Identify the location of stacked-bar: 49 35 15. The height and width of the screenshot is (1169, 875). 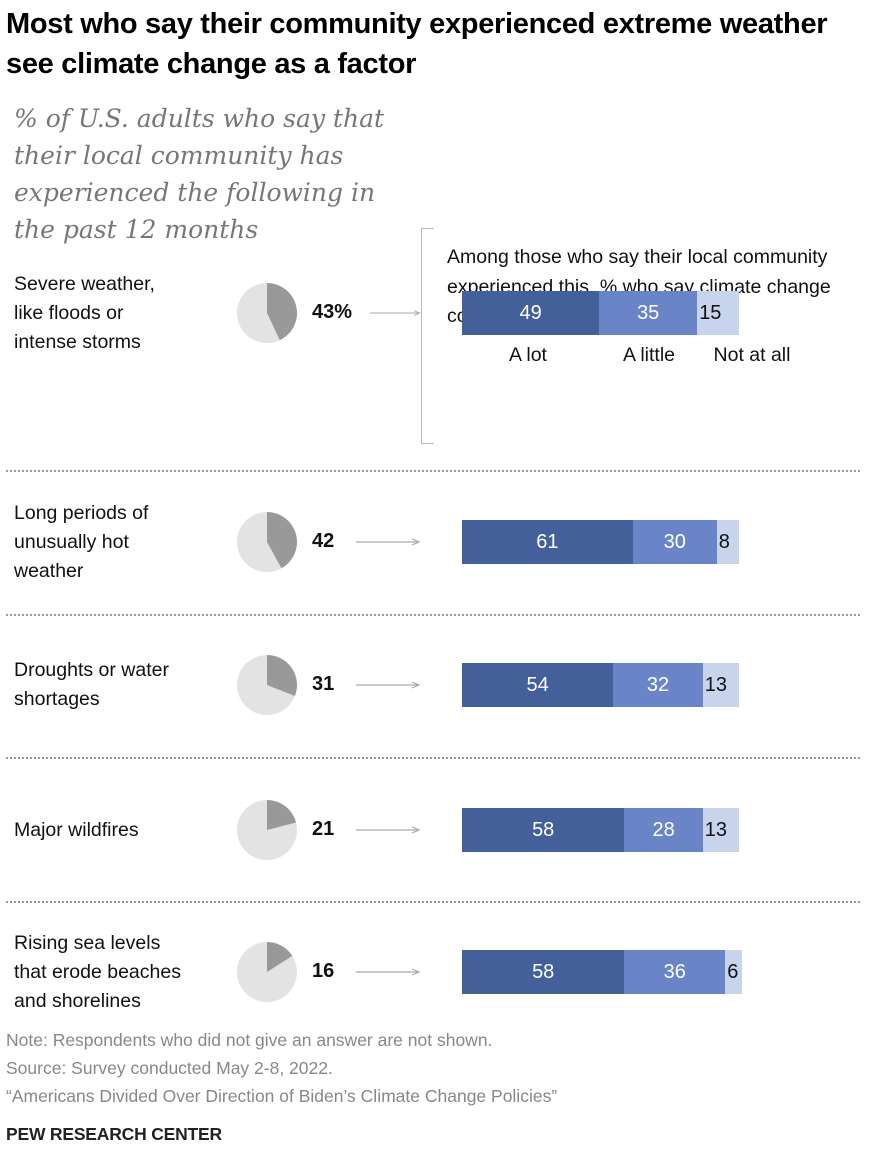
(601, 313).